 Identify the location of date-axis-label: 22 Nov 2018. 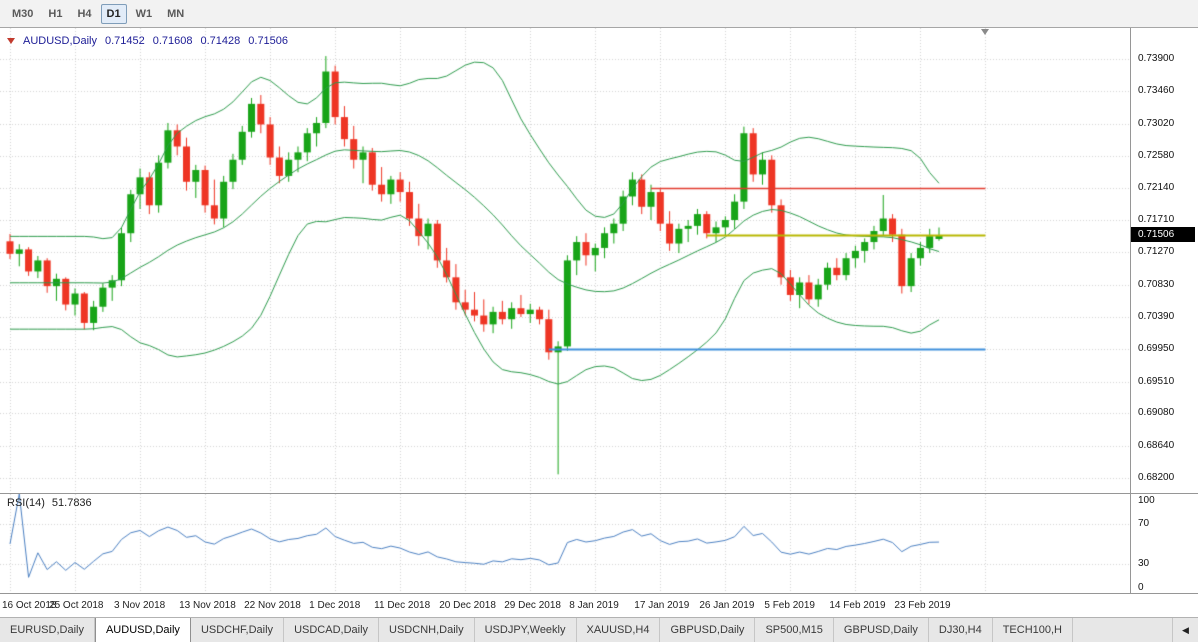
(272, 605).